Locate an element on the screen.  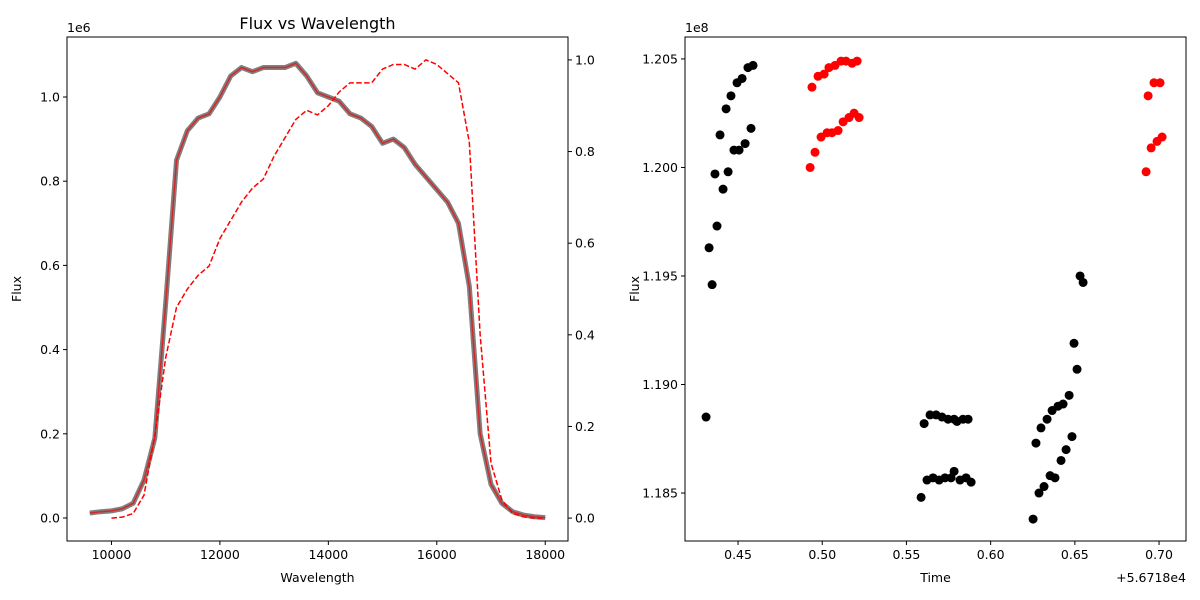
y2-tick-label: 0.0 is located at coordinates (585, 518).